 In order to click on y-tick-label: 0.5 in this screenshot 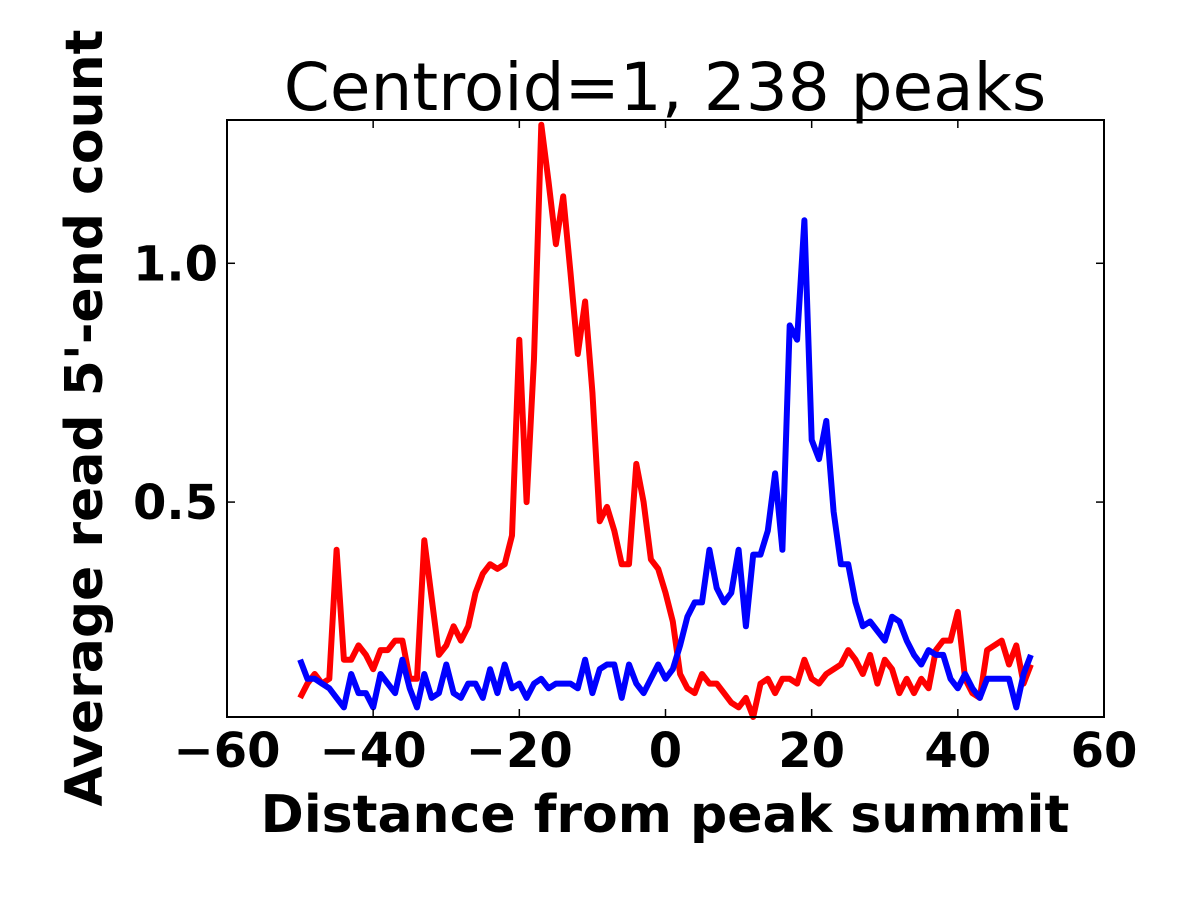, I will do `click(175, 503)`.